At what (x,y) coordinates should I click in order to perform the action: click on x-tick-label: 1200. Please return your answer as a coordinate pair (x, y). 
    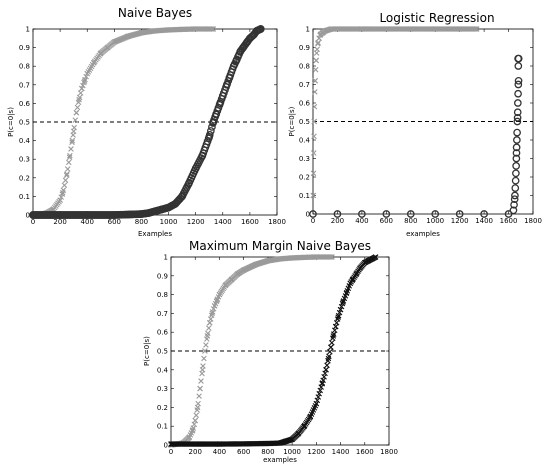
    Looking at the image, I should click on (316, 452).